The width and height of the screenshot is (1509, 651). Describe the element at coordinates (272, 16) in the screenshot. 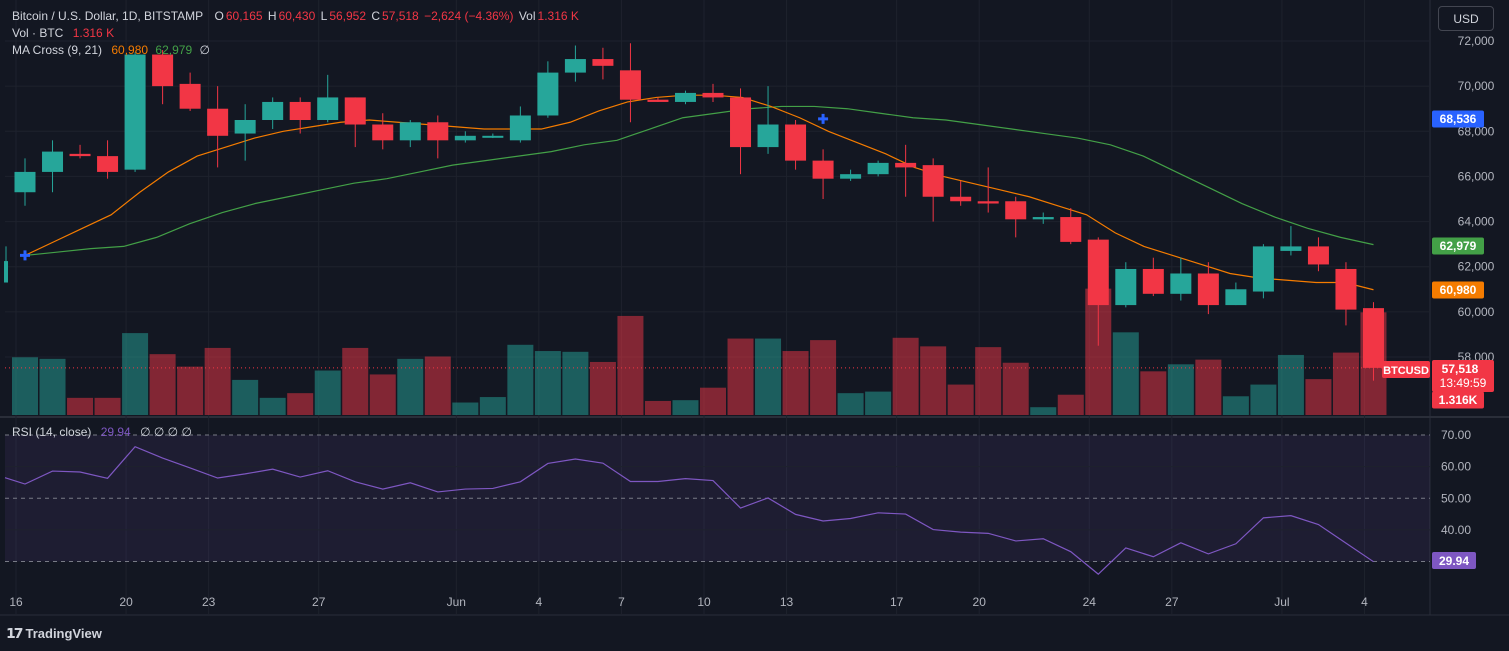

I see `ohlc-high-key: H` at that location.